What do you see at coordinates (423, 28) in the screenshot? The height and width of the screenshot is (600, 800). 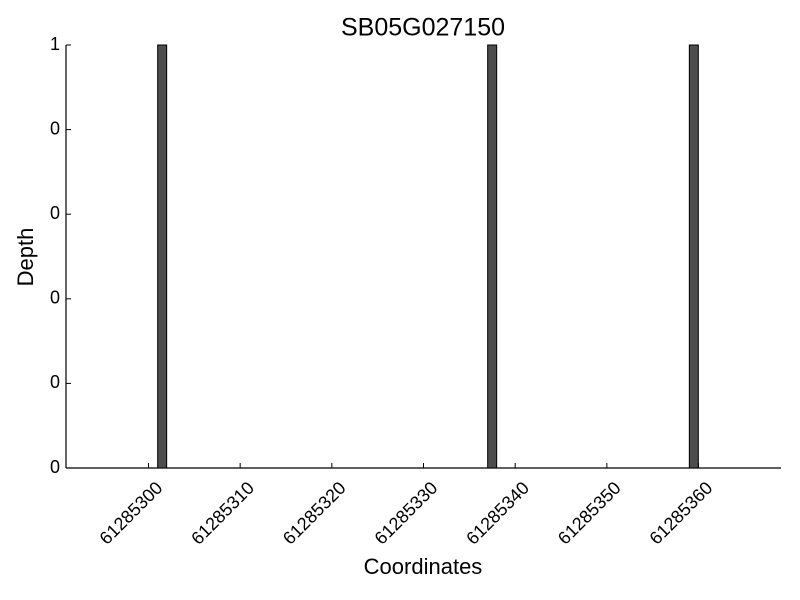 I see `chart-title: SB05G027150` at bounding box center [423, 28].